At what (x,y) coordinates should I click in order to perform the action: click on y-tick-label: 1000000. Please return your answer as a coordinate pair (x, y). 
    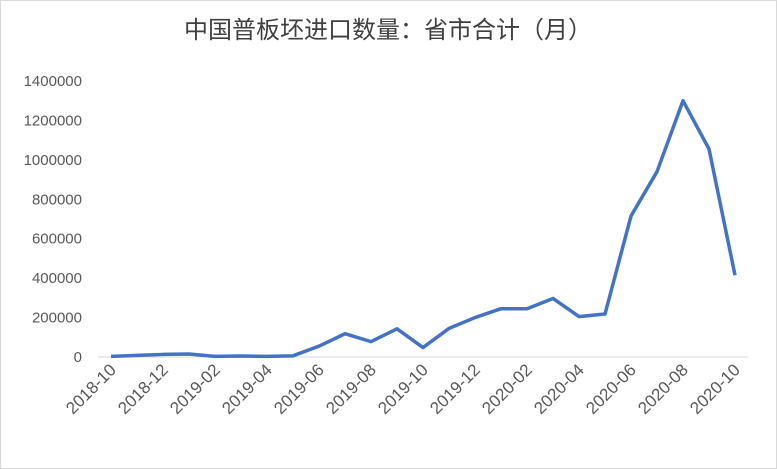
    Looking at the image, I should click on (53, 160).